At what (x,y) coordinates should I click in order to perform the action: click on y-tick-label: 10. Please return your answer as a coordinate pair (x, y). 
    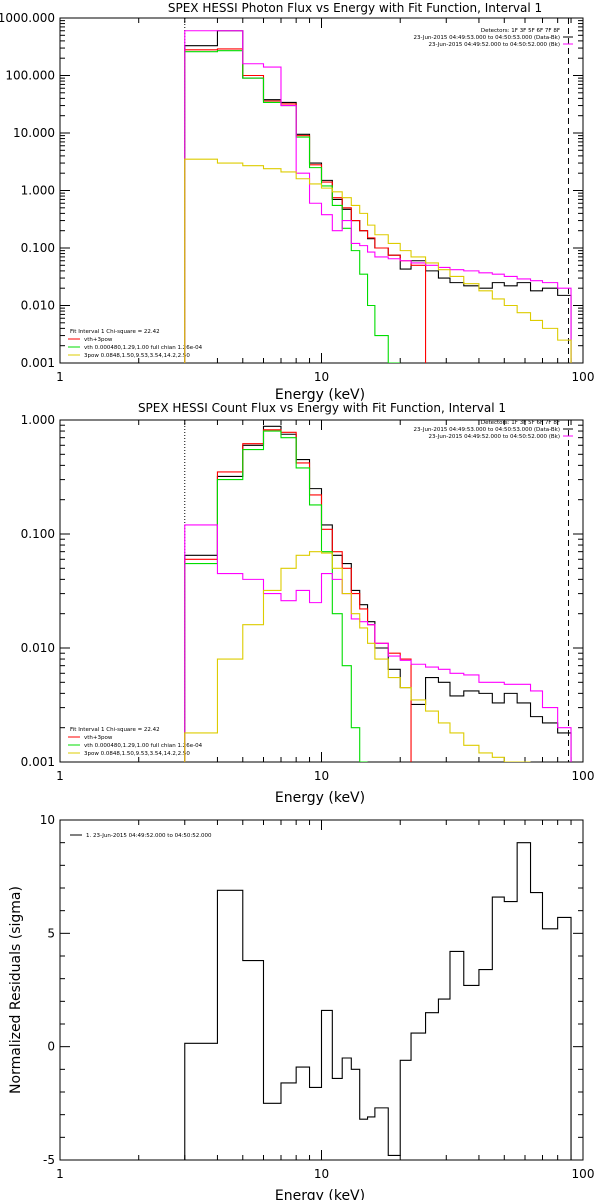
    Looking at the image, I should click on (47, 820).